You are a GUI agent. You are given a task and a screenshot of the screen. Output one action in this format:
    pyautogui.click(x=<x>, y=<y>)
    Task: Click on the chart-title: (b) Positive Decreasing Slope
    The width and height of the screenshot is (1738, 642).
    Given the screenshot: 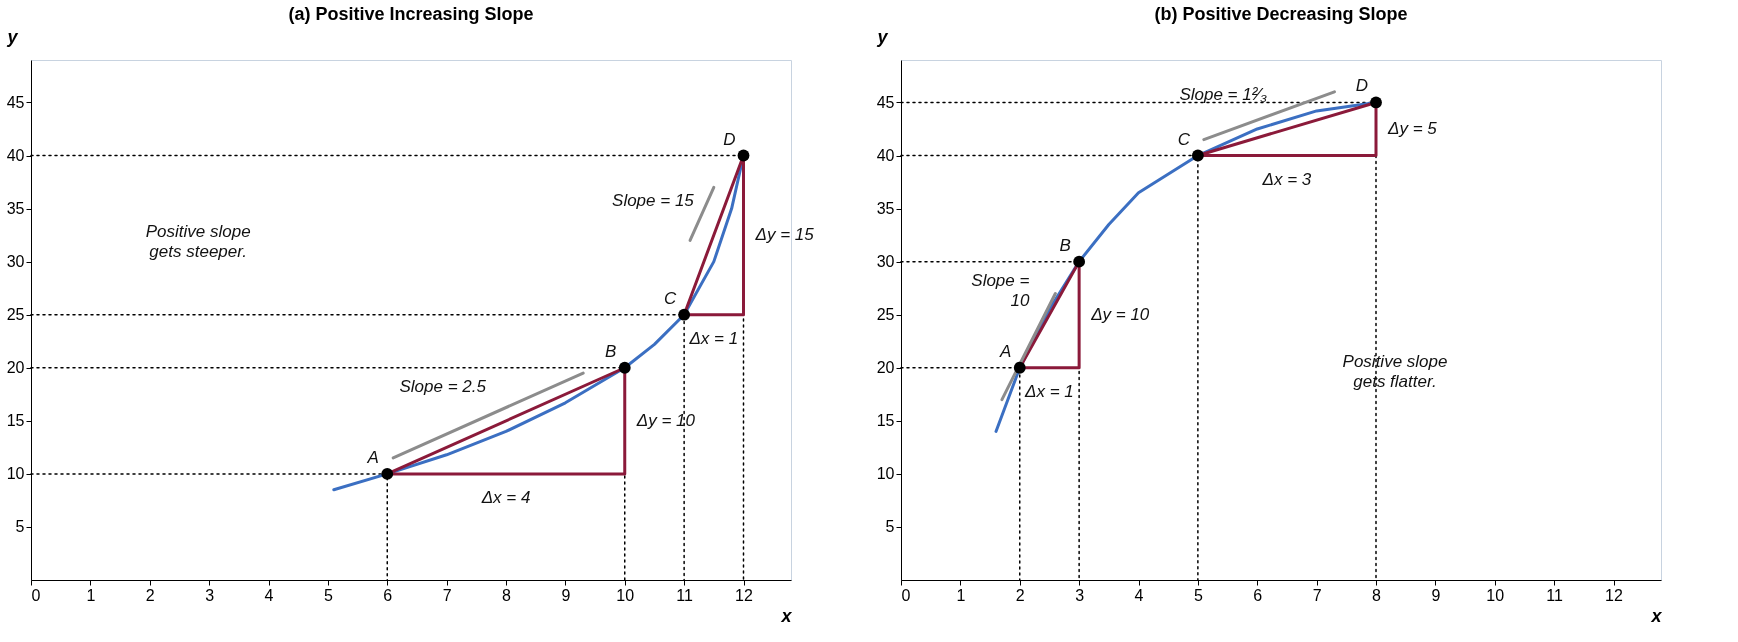 What is the action you would take?
    pyautogui.click(x=1281, y=14)
    